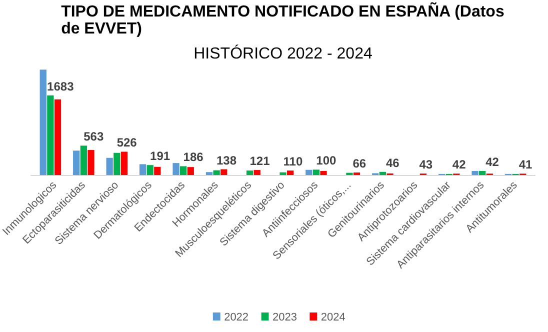  I want to click on data-label: 100, so click(326, 161).